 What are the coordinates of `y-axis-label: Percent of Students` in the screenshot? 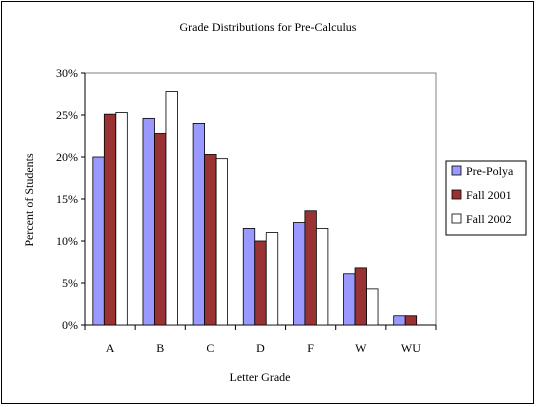 It's located at (29, 200).